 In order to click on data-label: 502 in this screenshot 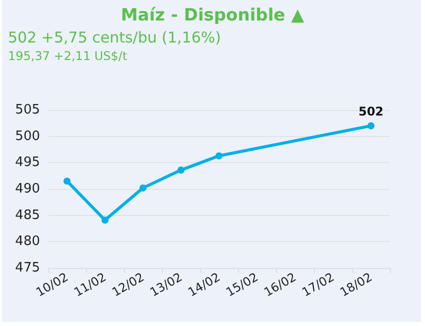, I will do `click(371, 111)`.